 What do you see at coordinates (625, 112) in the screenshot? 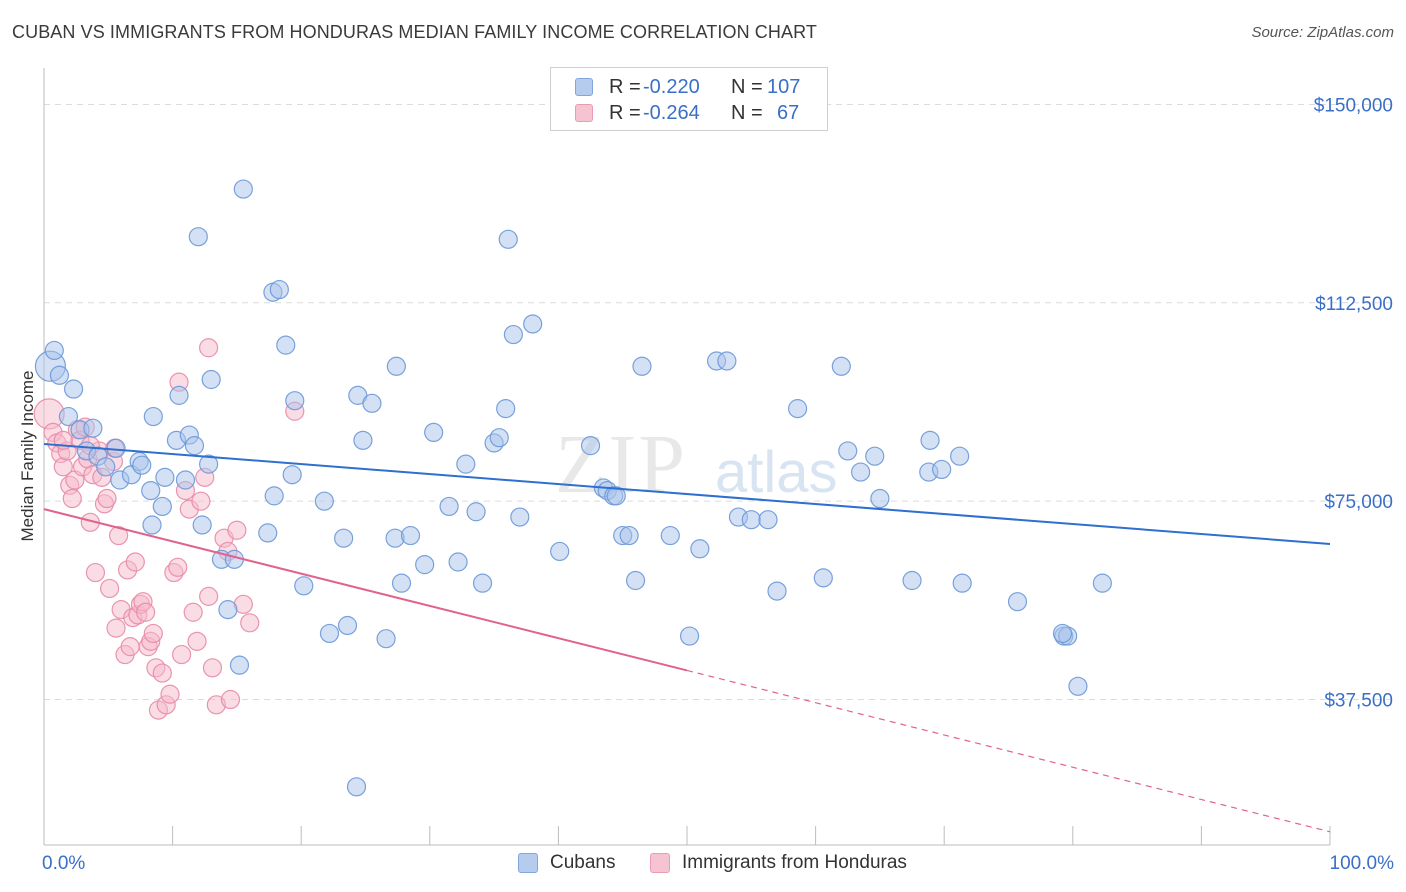
I see `legend-r-label: R =` at bounding box center [625, 112].